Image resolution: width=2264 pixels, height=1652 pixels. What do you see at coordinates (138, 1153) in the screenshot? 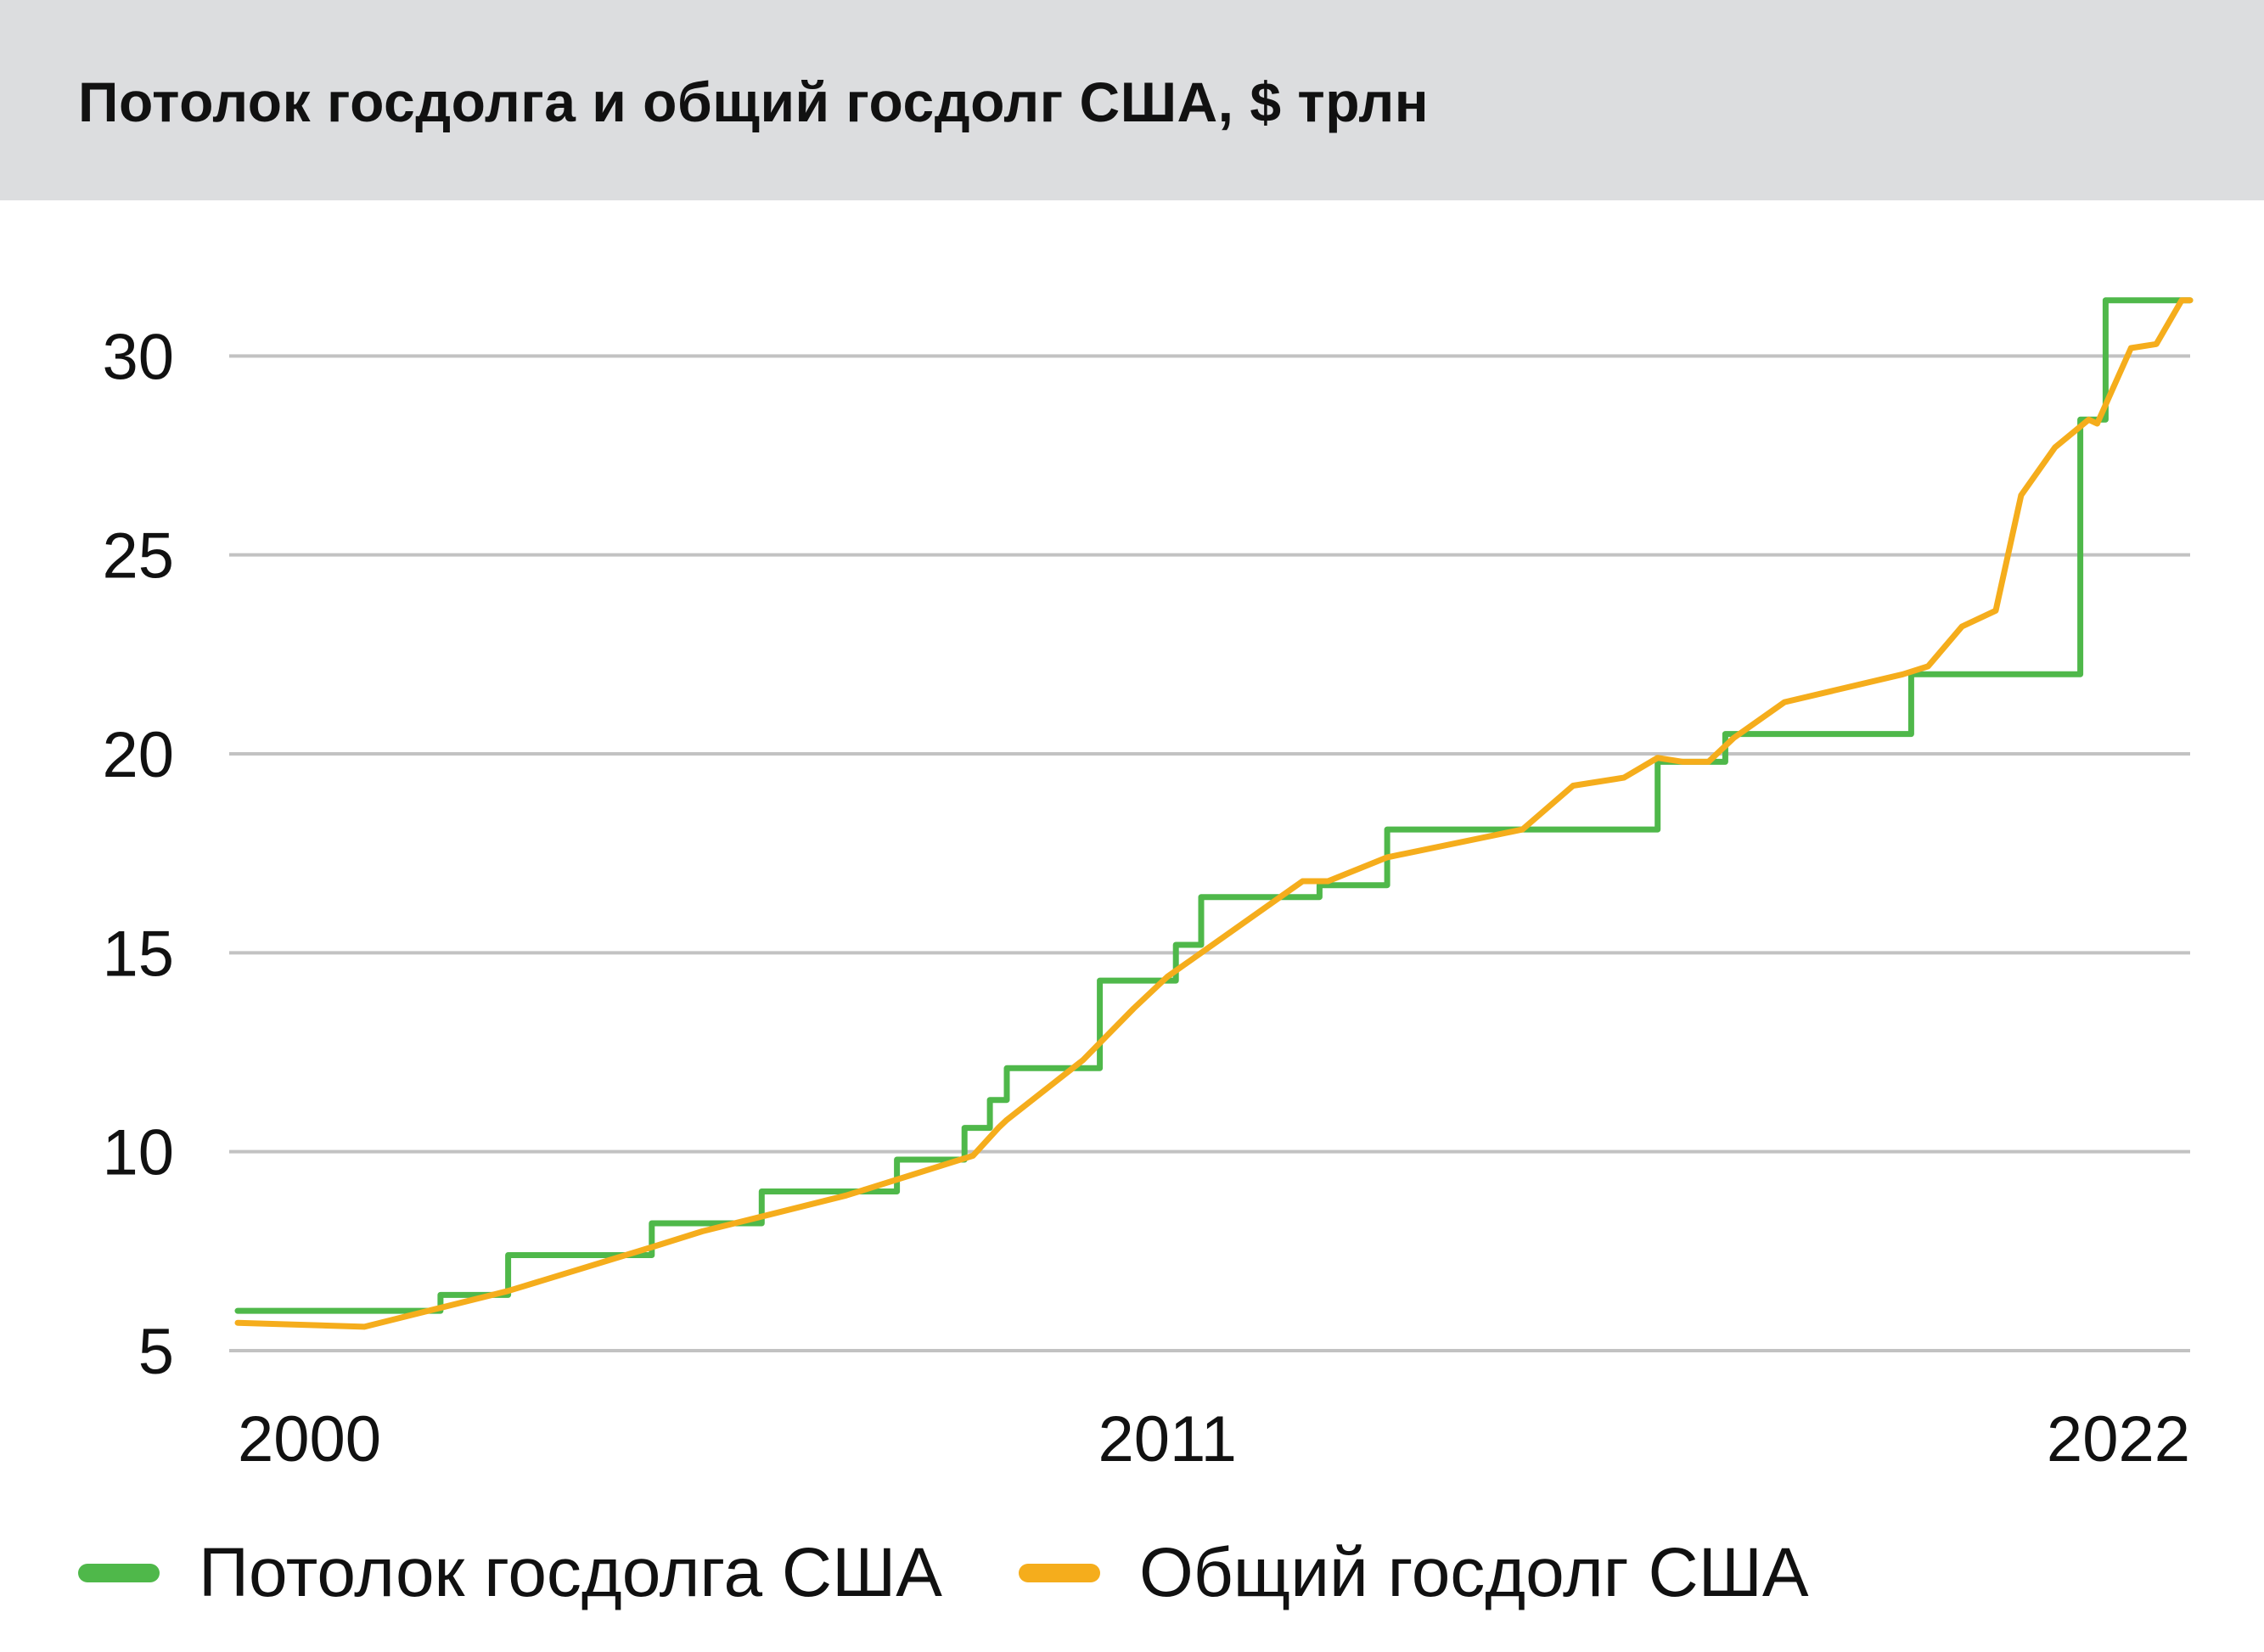
I see `y-tick-label-10: 10` at bounding box center [138, 1153].